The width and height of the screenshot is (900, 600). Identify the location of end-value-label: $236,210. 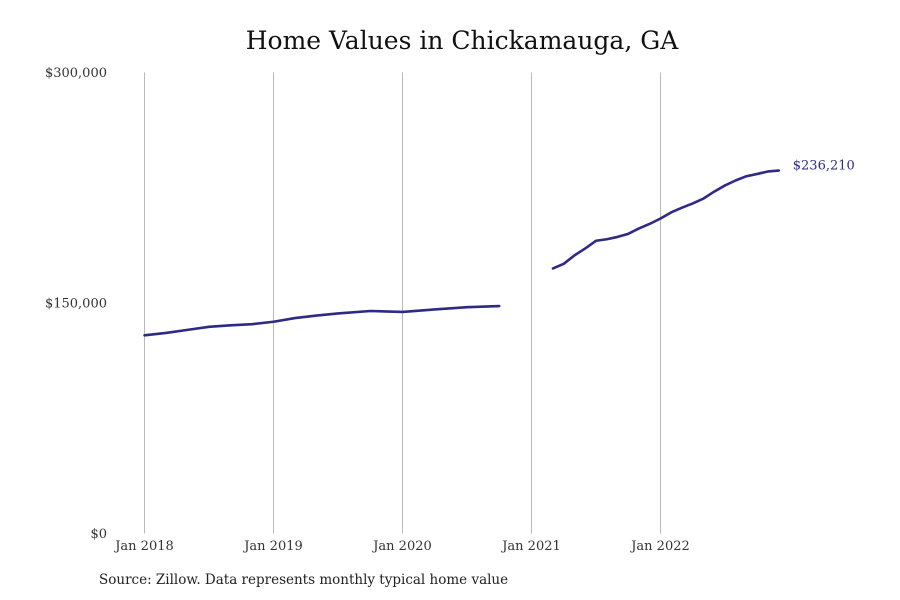
(824, 166).